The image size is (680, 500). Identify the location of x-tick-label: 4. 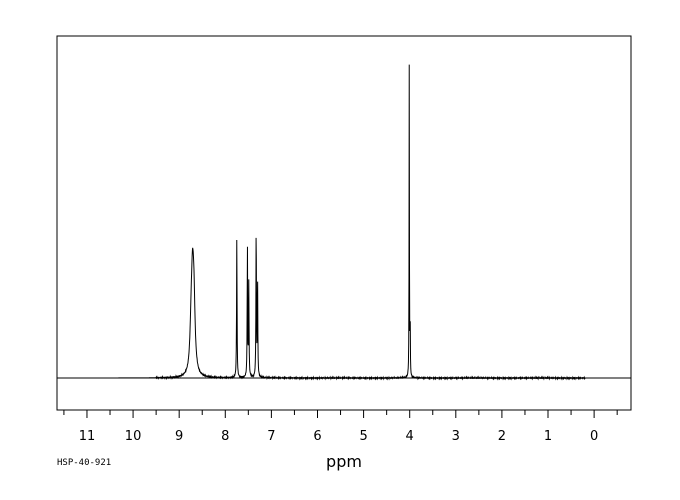
(410, 436).